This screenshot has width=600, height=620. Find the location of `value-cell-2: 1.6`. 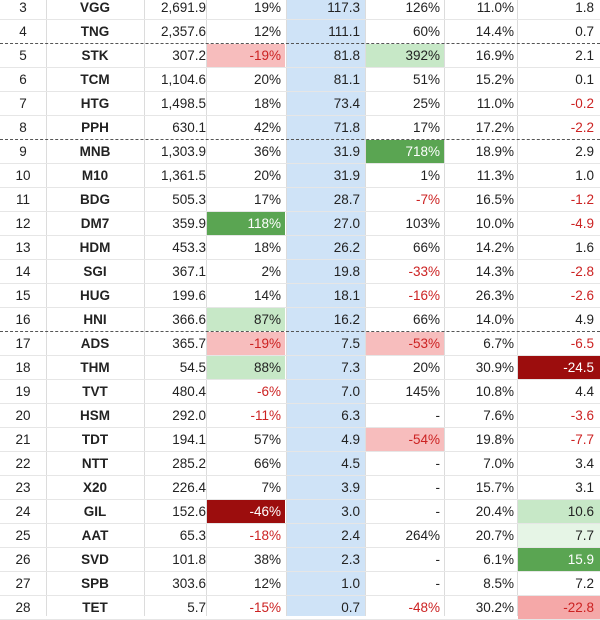

value-cell-2: 1.6 is located at coordinates (584, 247).